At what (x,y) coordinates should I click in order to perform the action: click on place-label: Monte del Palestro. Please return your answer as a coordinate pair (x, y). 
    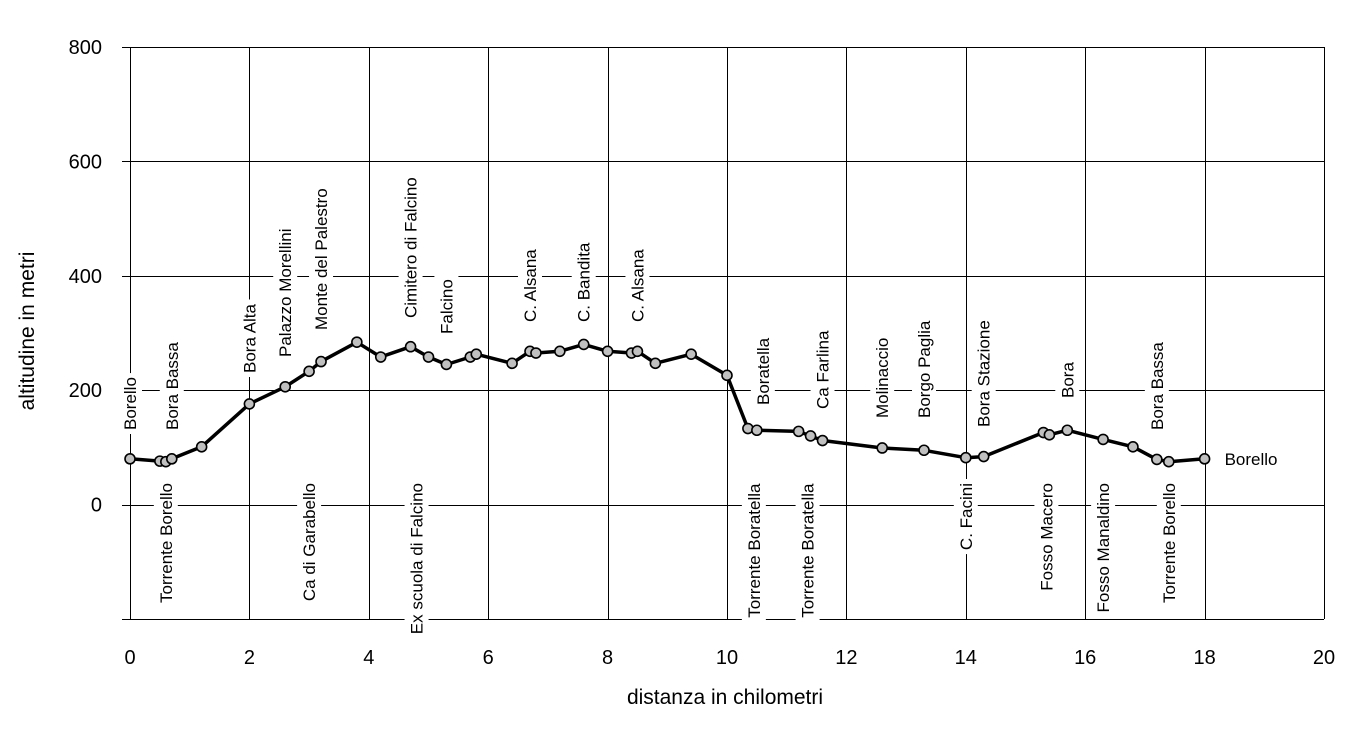
    Looking at the image, I should click on (321, 259).